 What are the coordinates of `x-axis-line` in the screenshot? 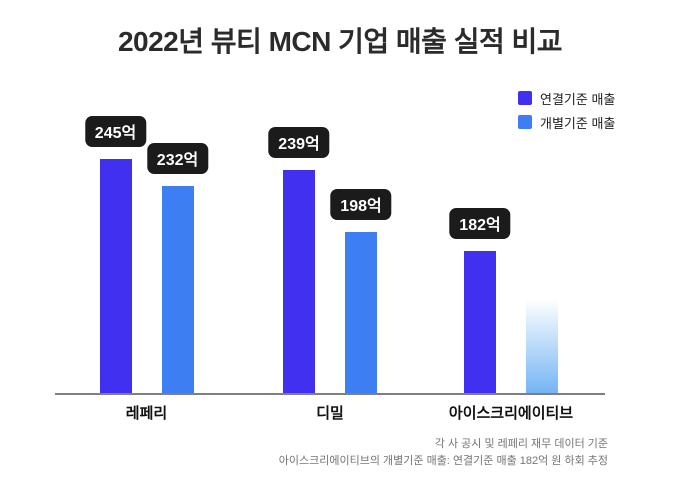 It's located at (330, 394).